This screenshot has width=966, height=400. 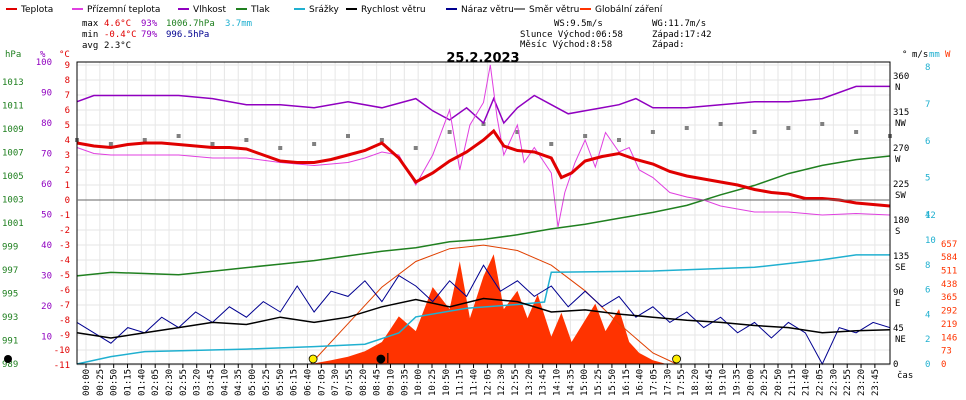 What do you see at coordinates (13, 224) in the screenshot?
I see `pressure-tick-label: 1001` at bounding box center [13, 224].